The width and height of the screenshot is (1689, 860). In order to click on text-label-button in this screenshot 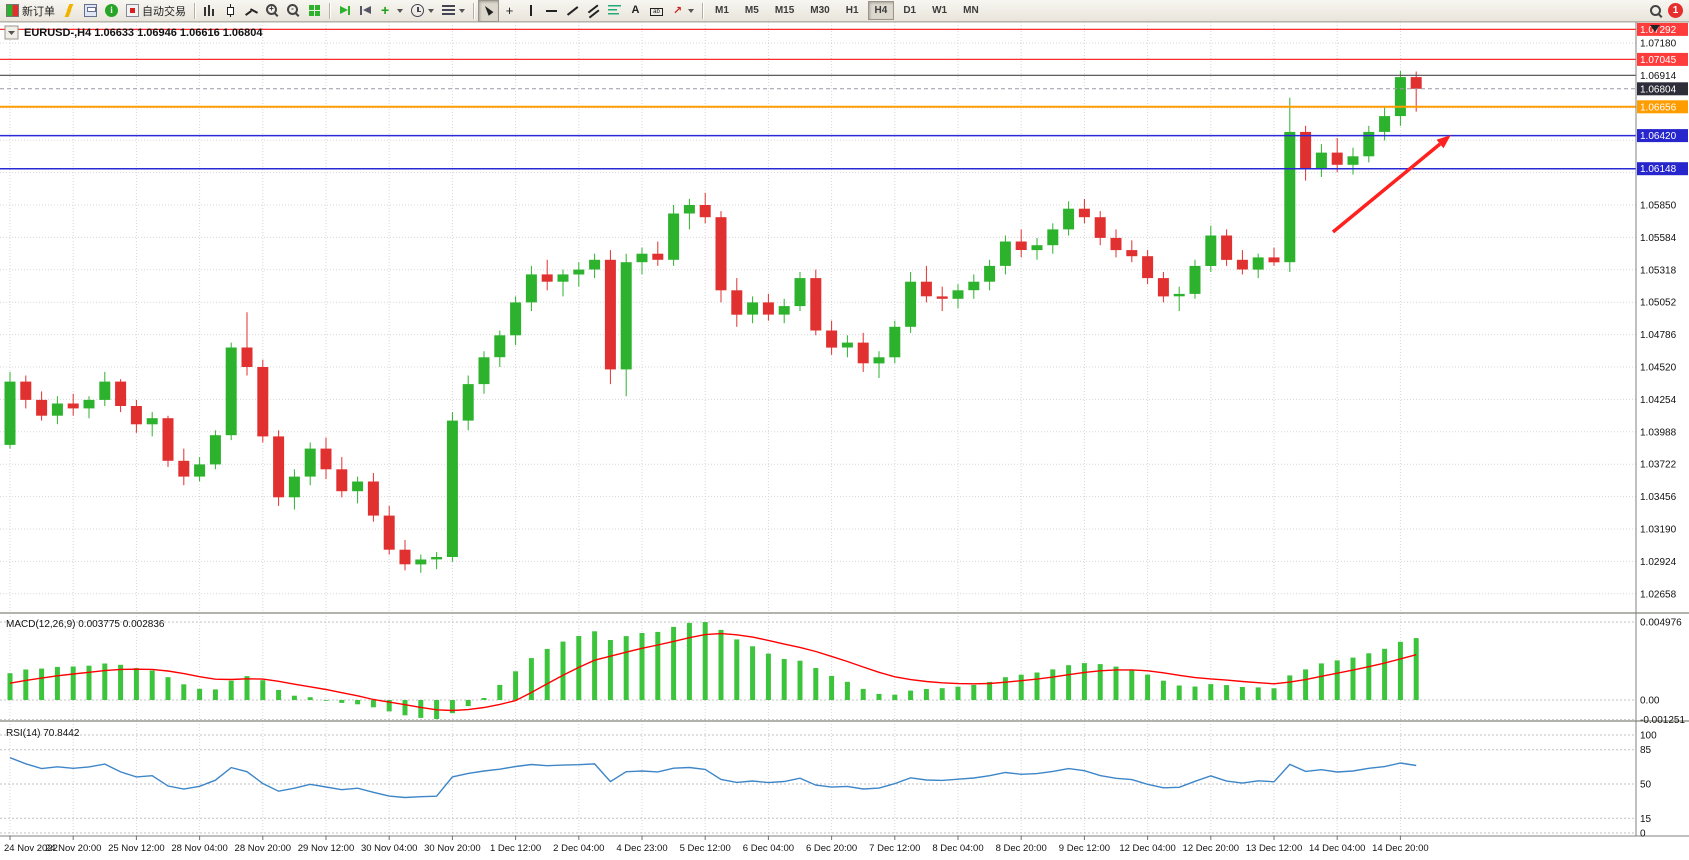, I will do `click(656, 11)`.